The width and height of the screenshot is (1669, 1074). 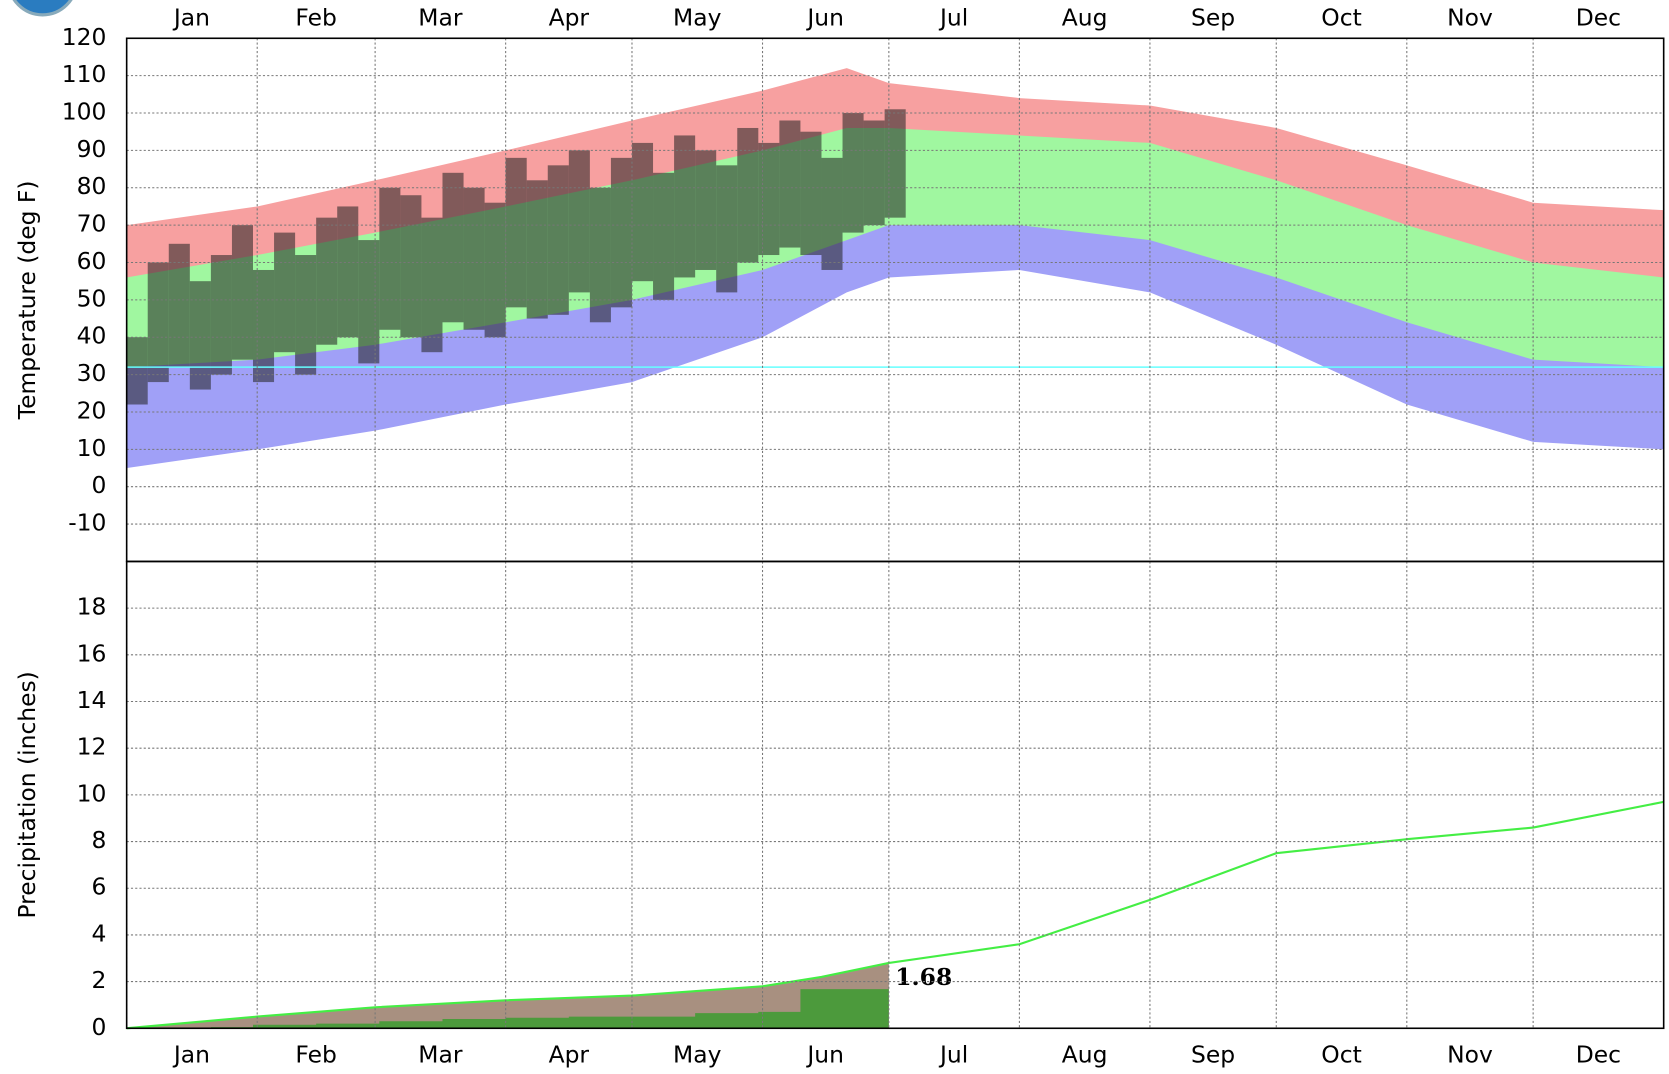 What do you see at coordinates (92, 373) in the screenshot?
I see `y-tick-label: 30` at bounding box center [92, 373].